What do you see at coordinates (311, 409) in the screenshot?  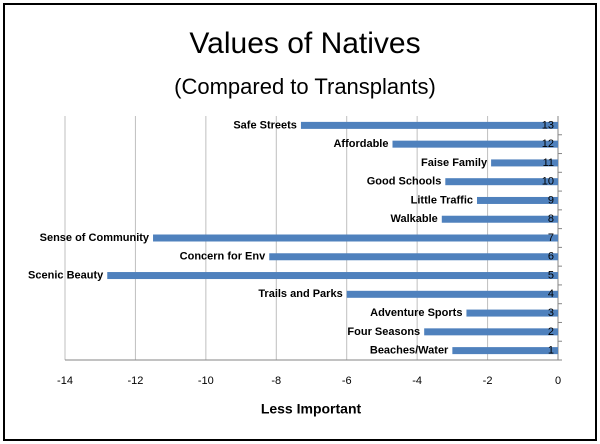 I see `x-axis-label: Less Important` at bounding box center [311, 409].